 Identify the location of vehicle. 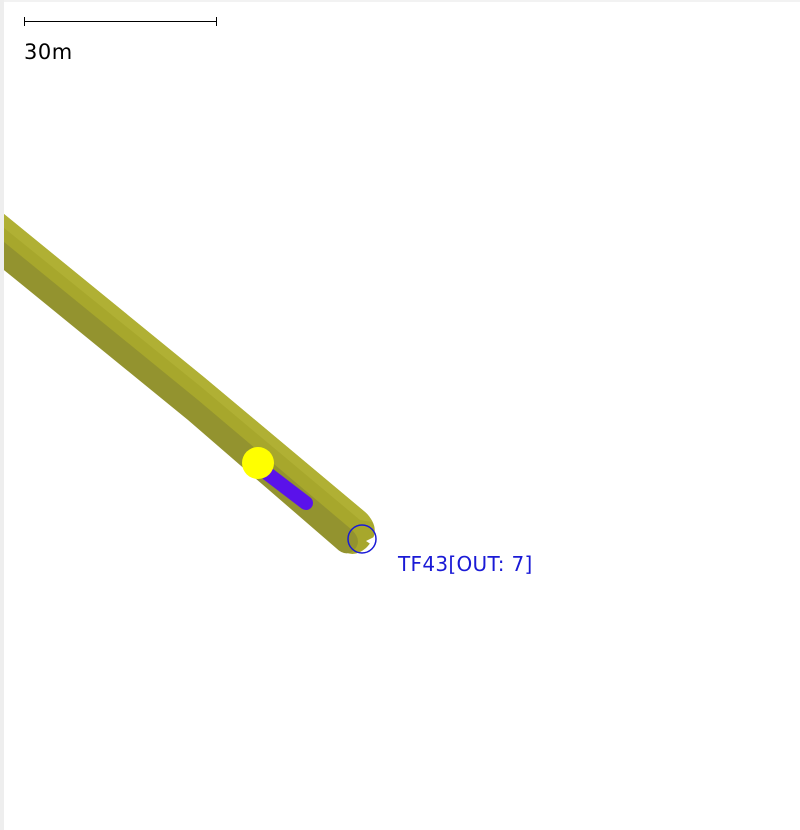
(287, 488).